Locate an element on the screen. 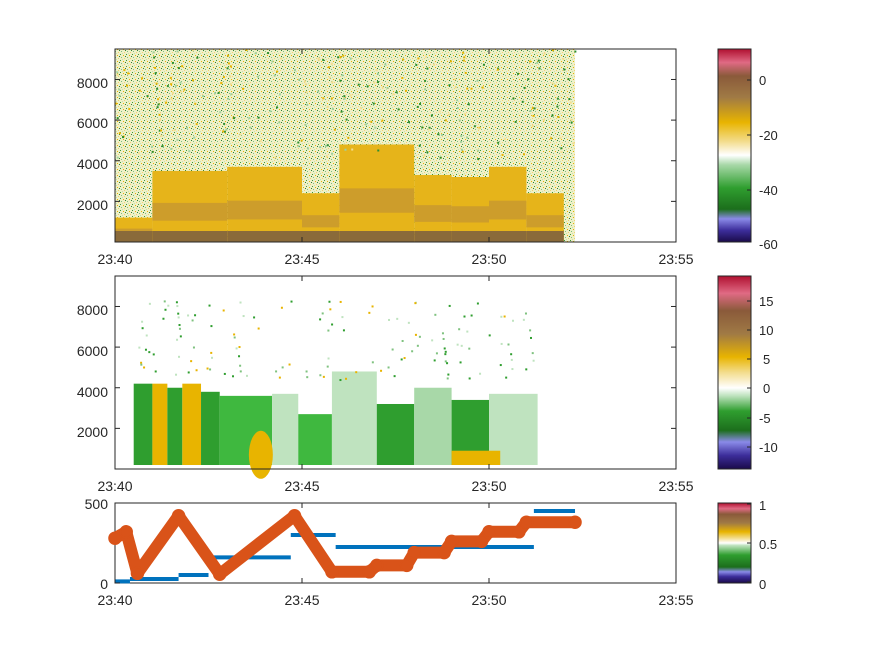 The width and height of the screenshot is (875, 656). middle-xtick-label: 23:40 is located at coordinates (114, 486).